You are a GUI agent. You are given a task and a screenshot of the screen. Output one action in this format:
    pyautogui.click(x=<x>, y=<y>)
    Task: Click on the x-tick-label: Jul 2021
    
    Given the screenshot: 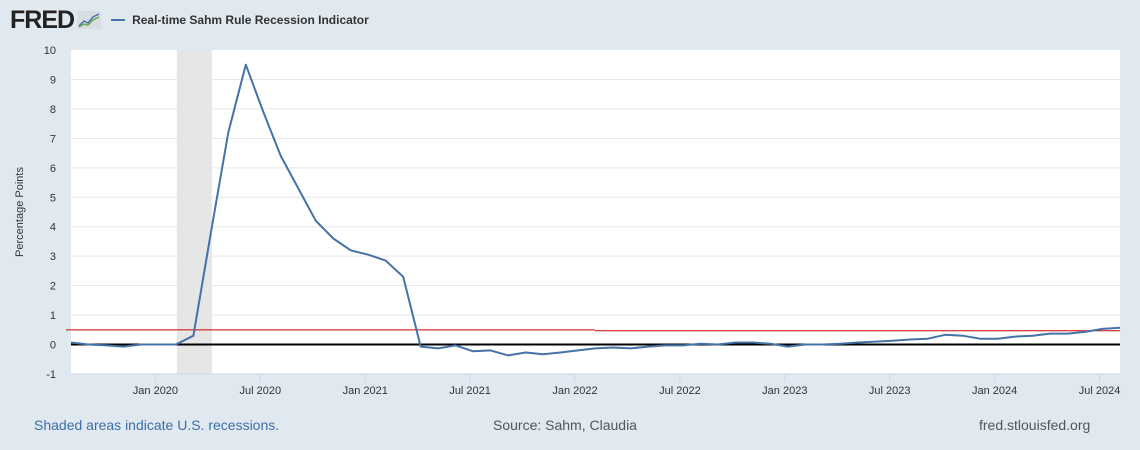 What is the action you would take?
    pyautogui.click(x=470, y=391)
    